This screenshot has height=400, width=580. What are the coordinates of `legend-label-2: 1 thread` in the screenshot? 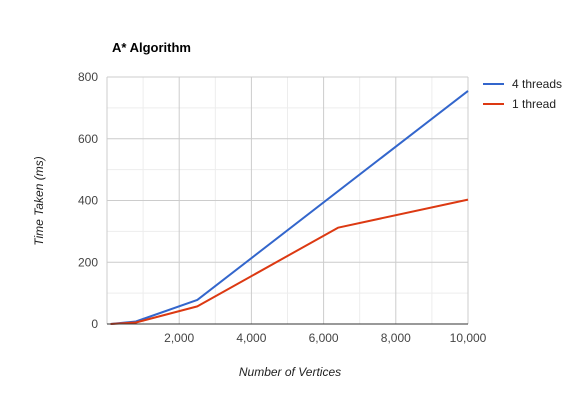 It's located at (534, 104).